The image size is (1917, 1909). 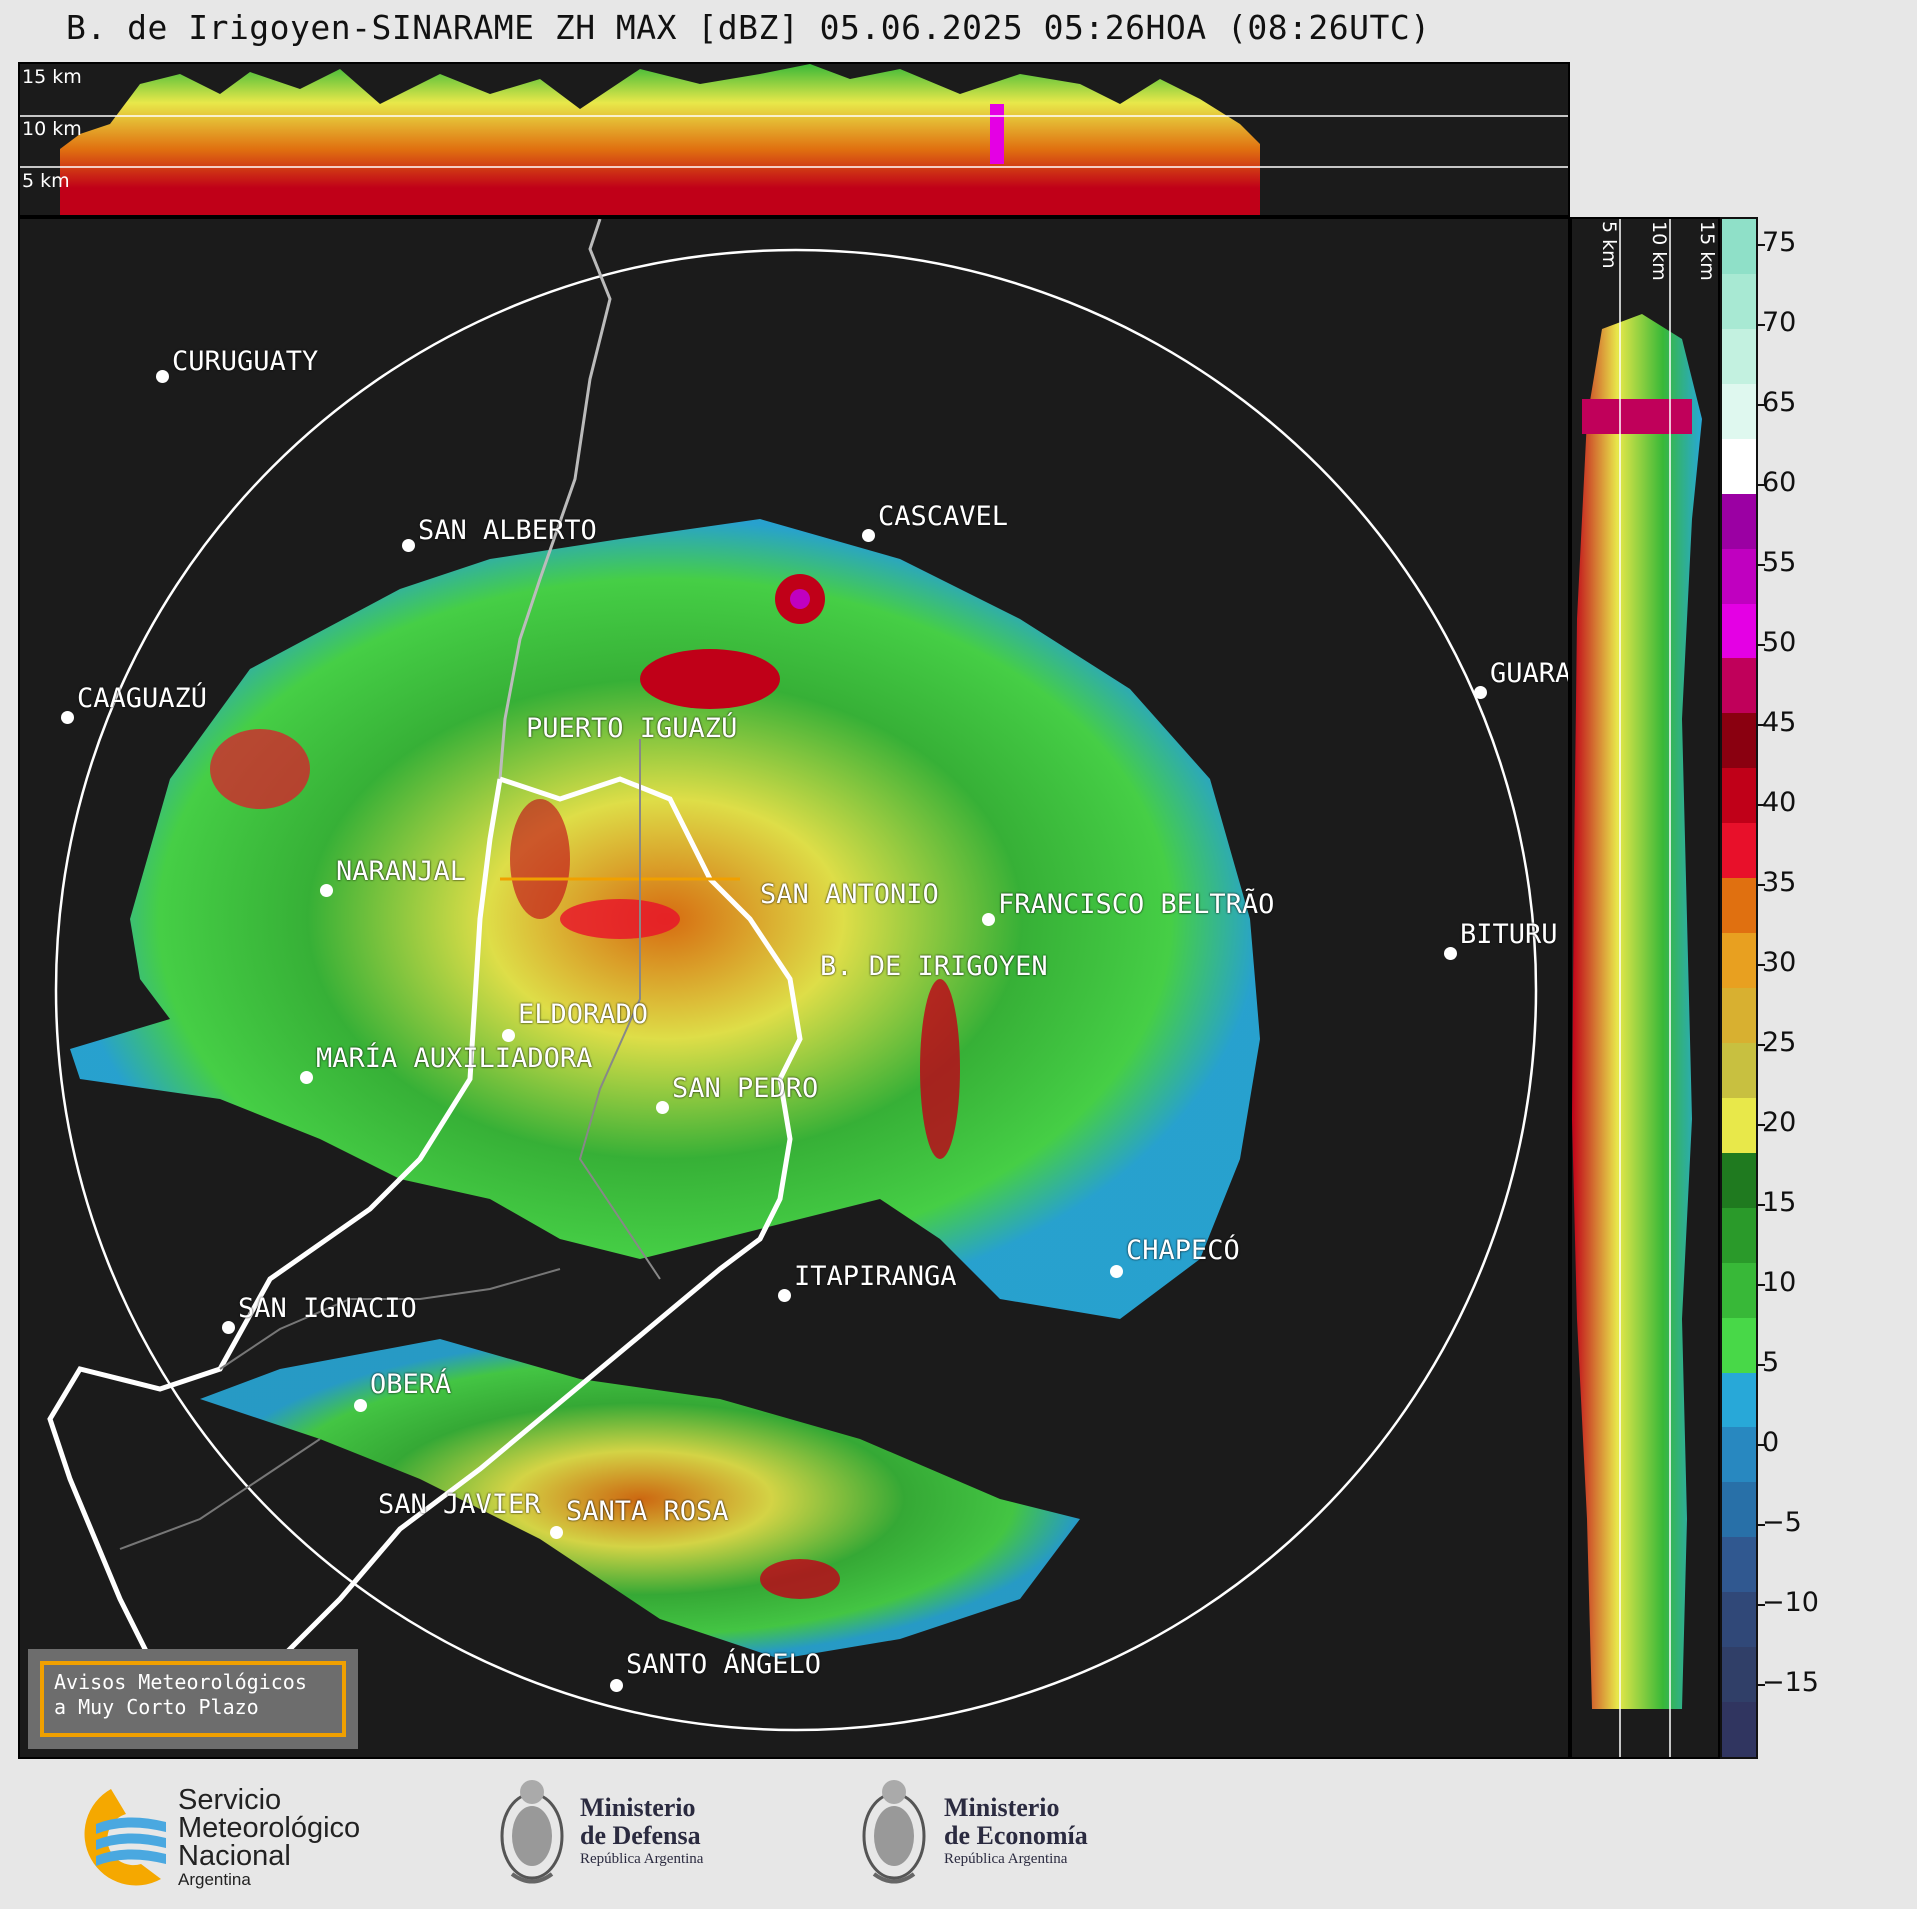 I want to click on colorbar-tick-label: −10, so click(x=1790, y=1602).